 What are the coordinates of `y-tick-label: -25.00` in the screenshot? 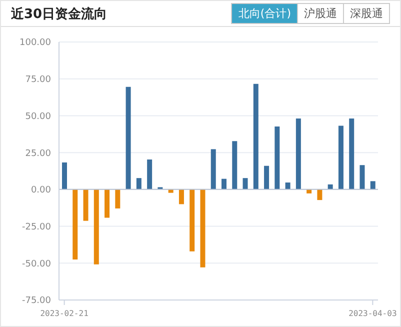 It's located at (37, 227).